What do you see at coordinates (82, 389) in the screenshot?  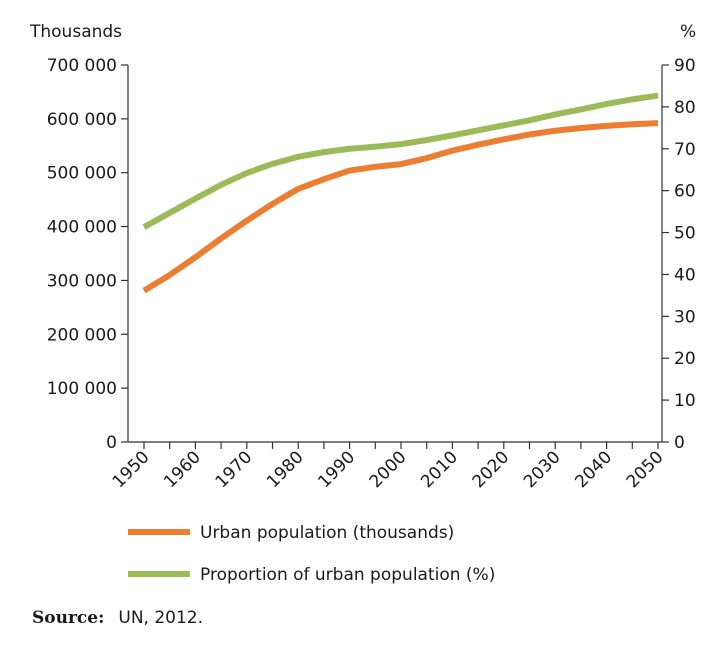 I see `y-left-tick-label: 100 000` at bounding box center [82, 389].